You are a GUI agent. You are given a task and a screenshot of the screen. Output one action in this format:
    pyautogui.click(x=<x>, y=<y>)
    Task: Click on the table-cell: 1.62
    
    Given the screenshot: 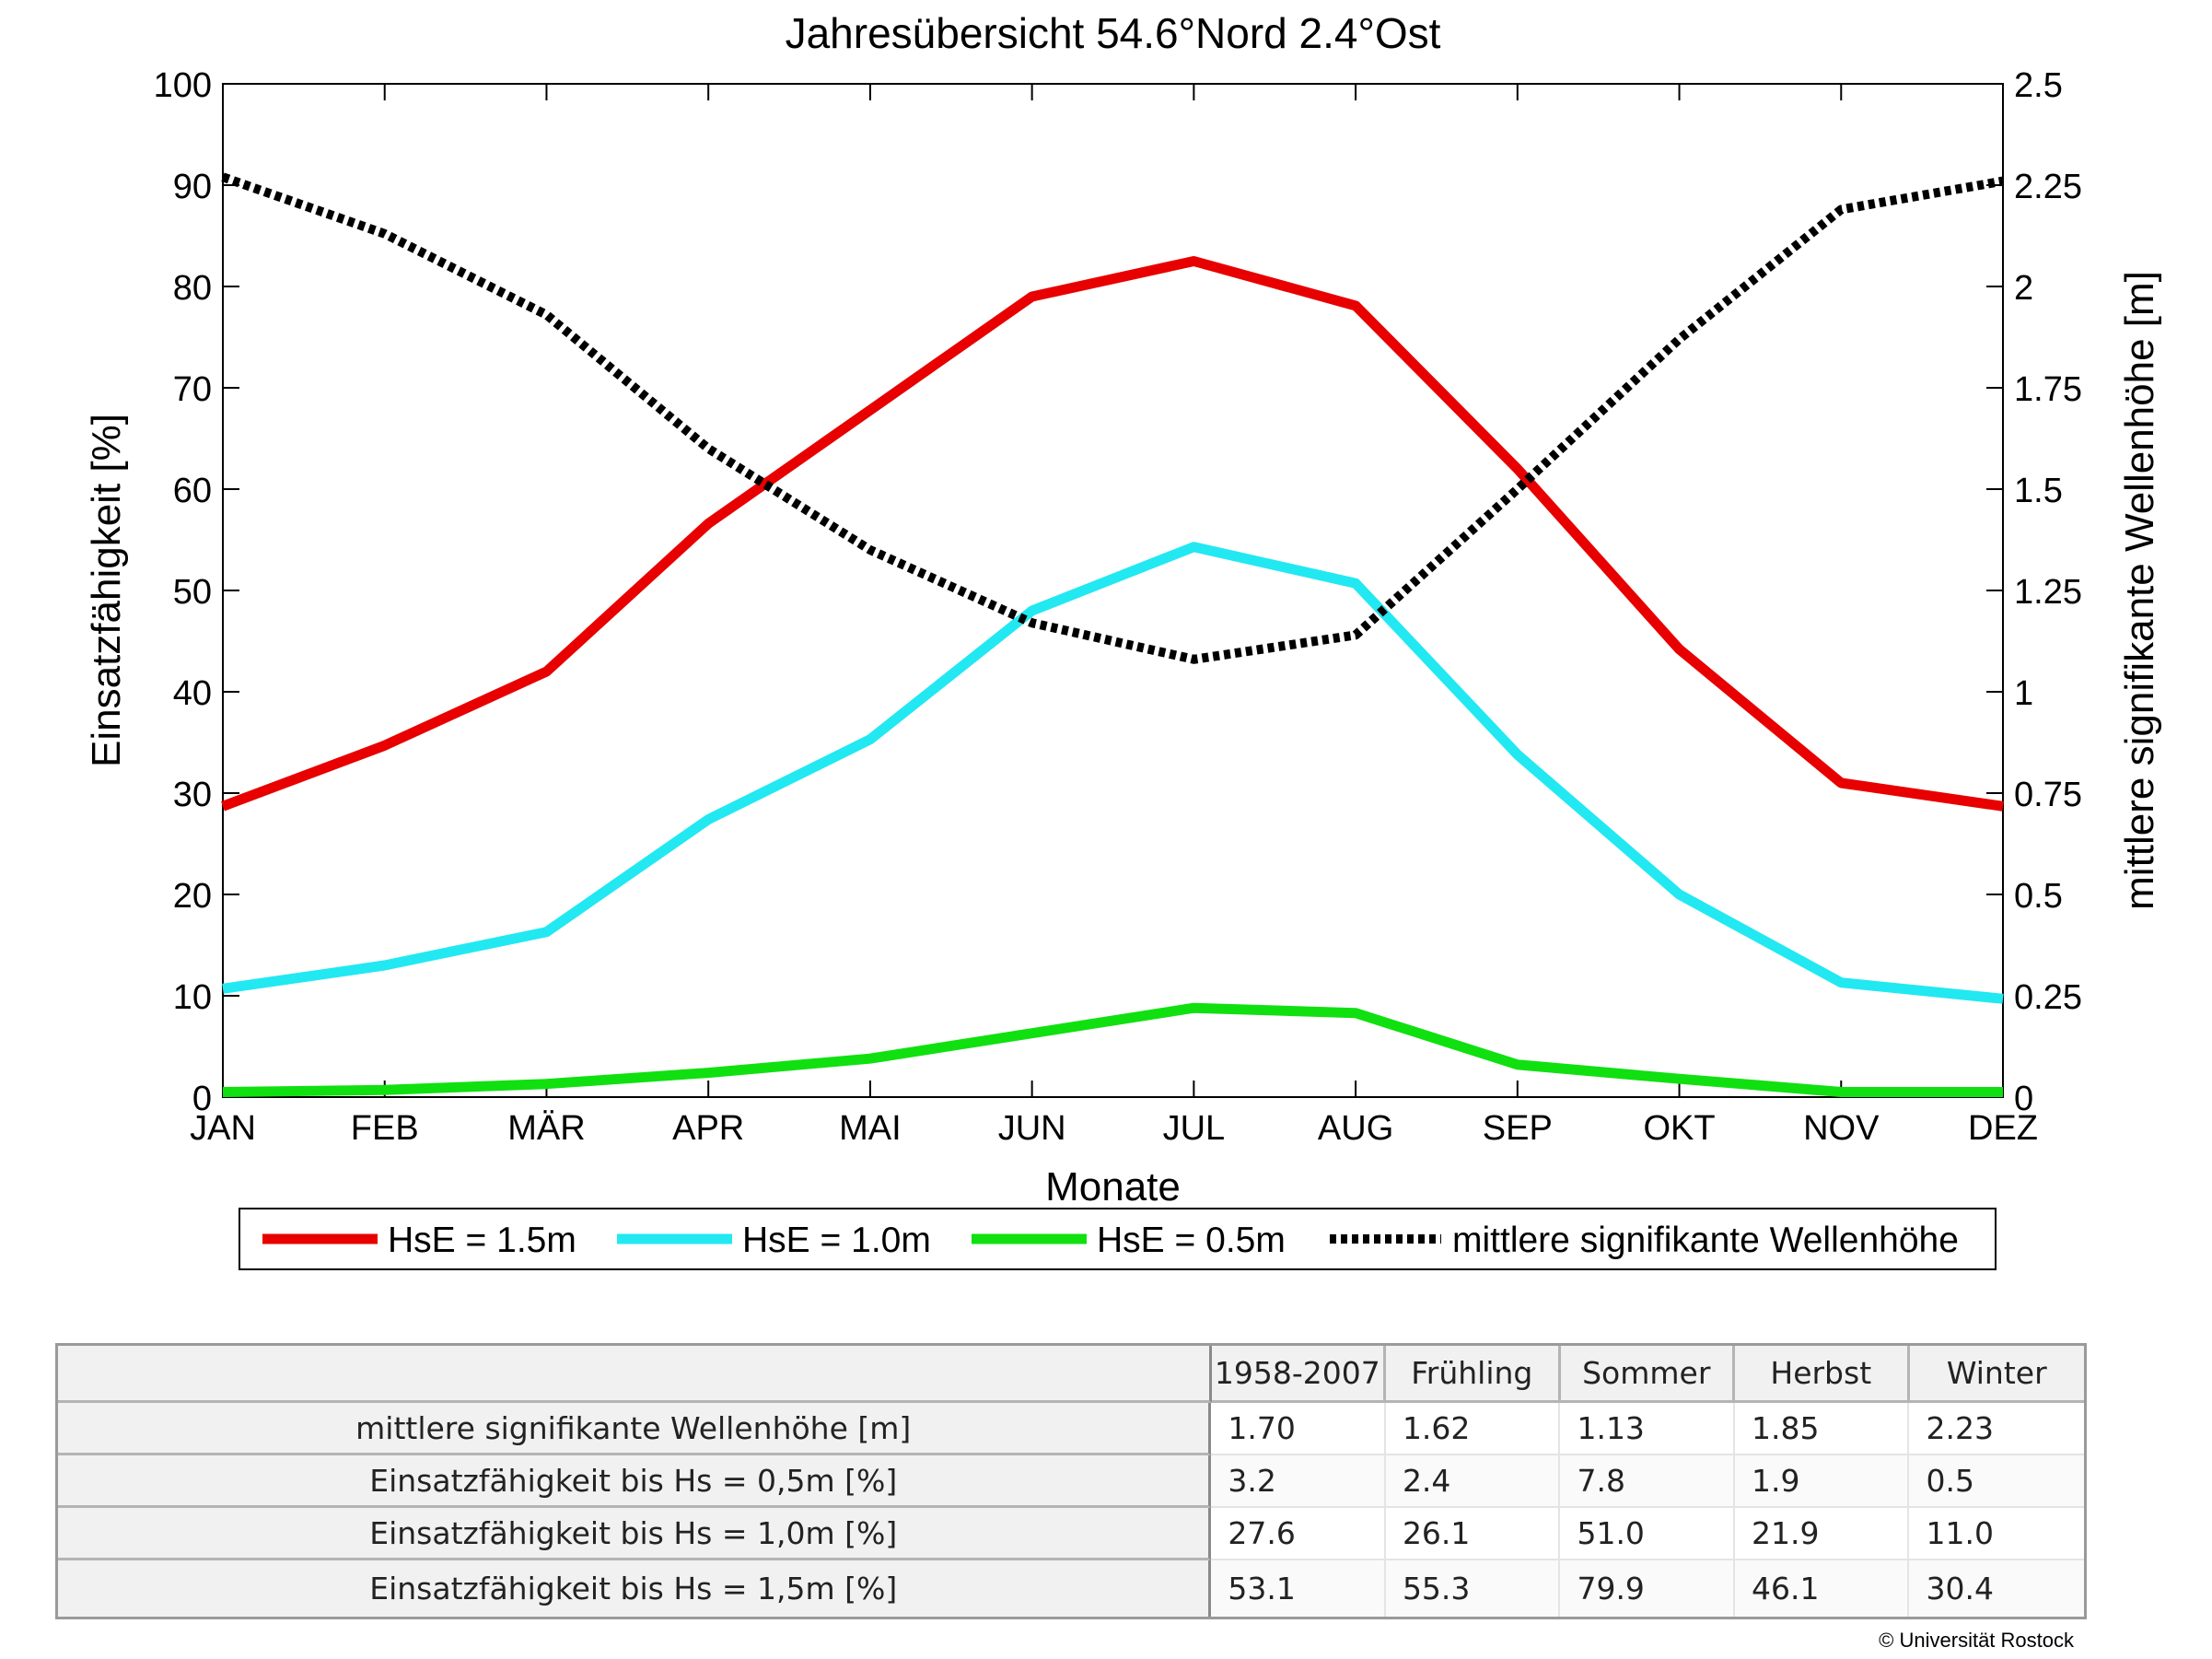 What is the action you would take?
    pyautogui.click(x=1473, y=1429)
    